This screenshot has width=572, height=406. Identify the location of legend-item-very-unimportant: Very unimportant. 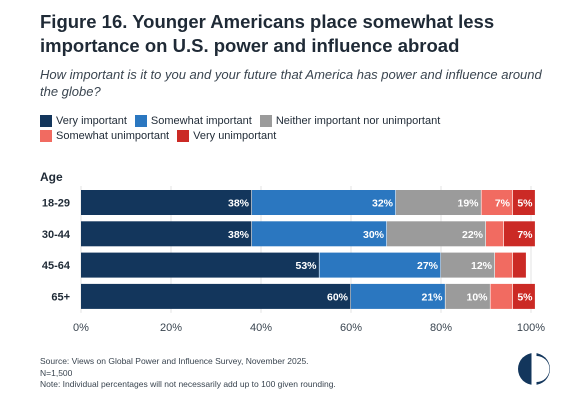
(227, 135).